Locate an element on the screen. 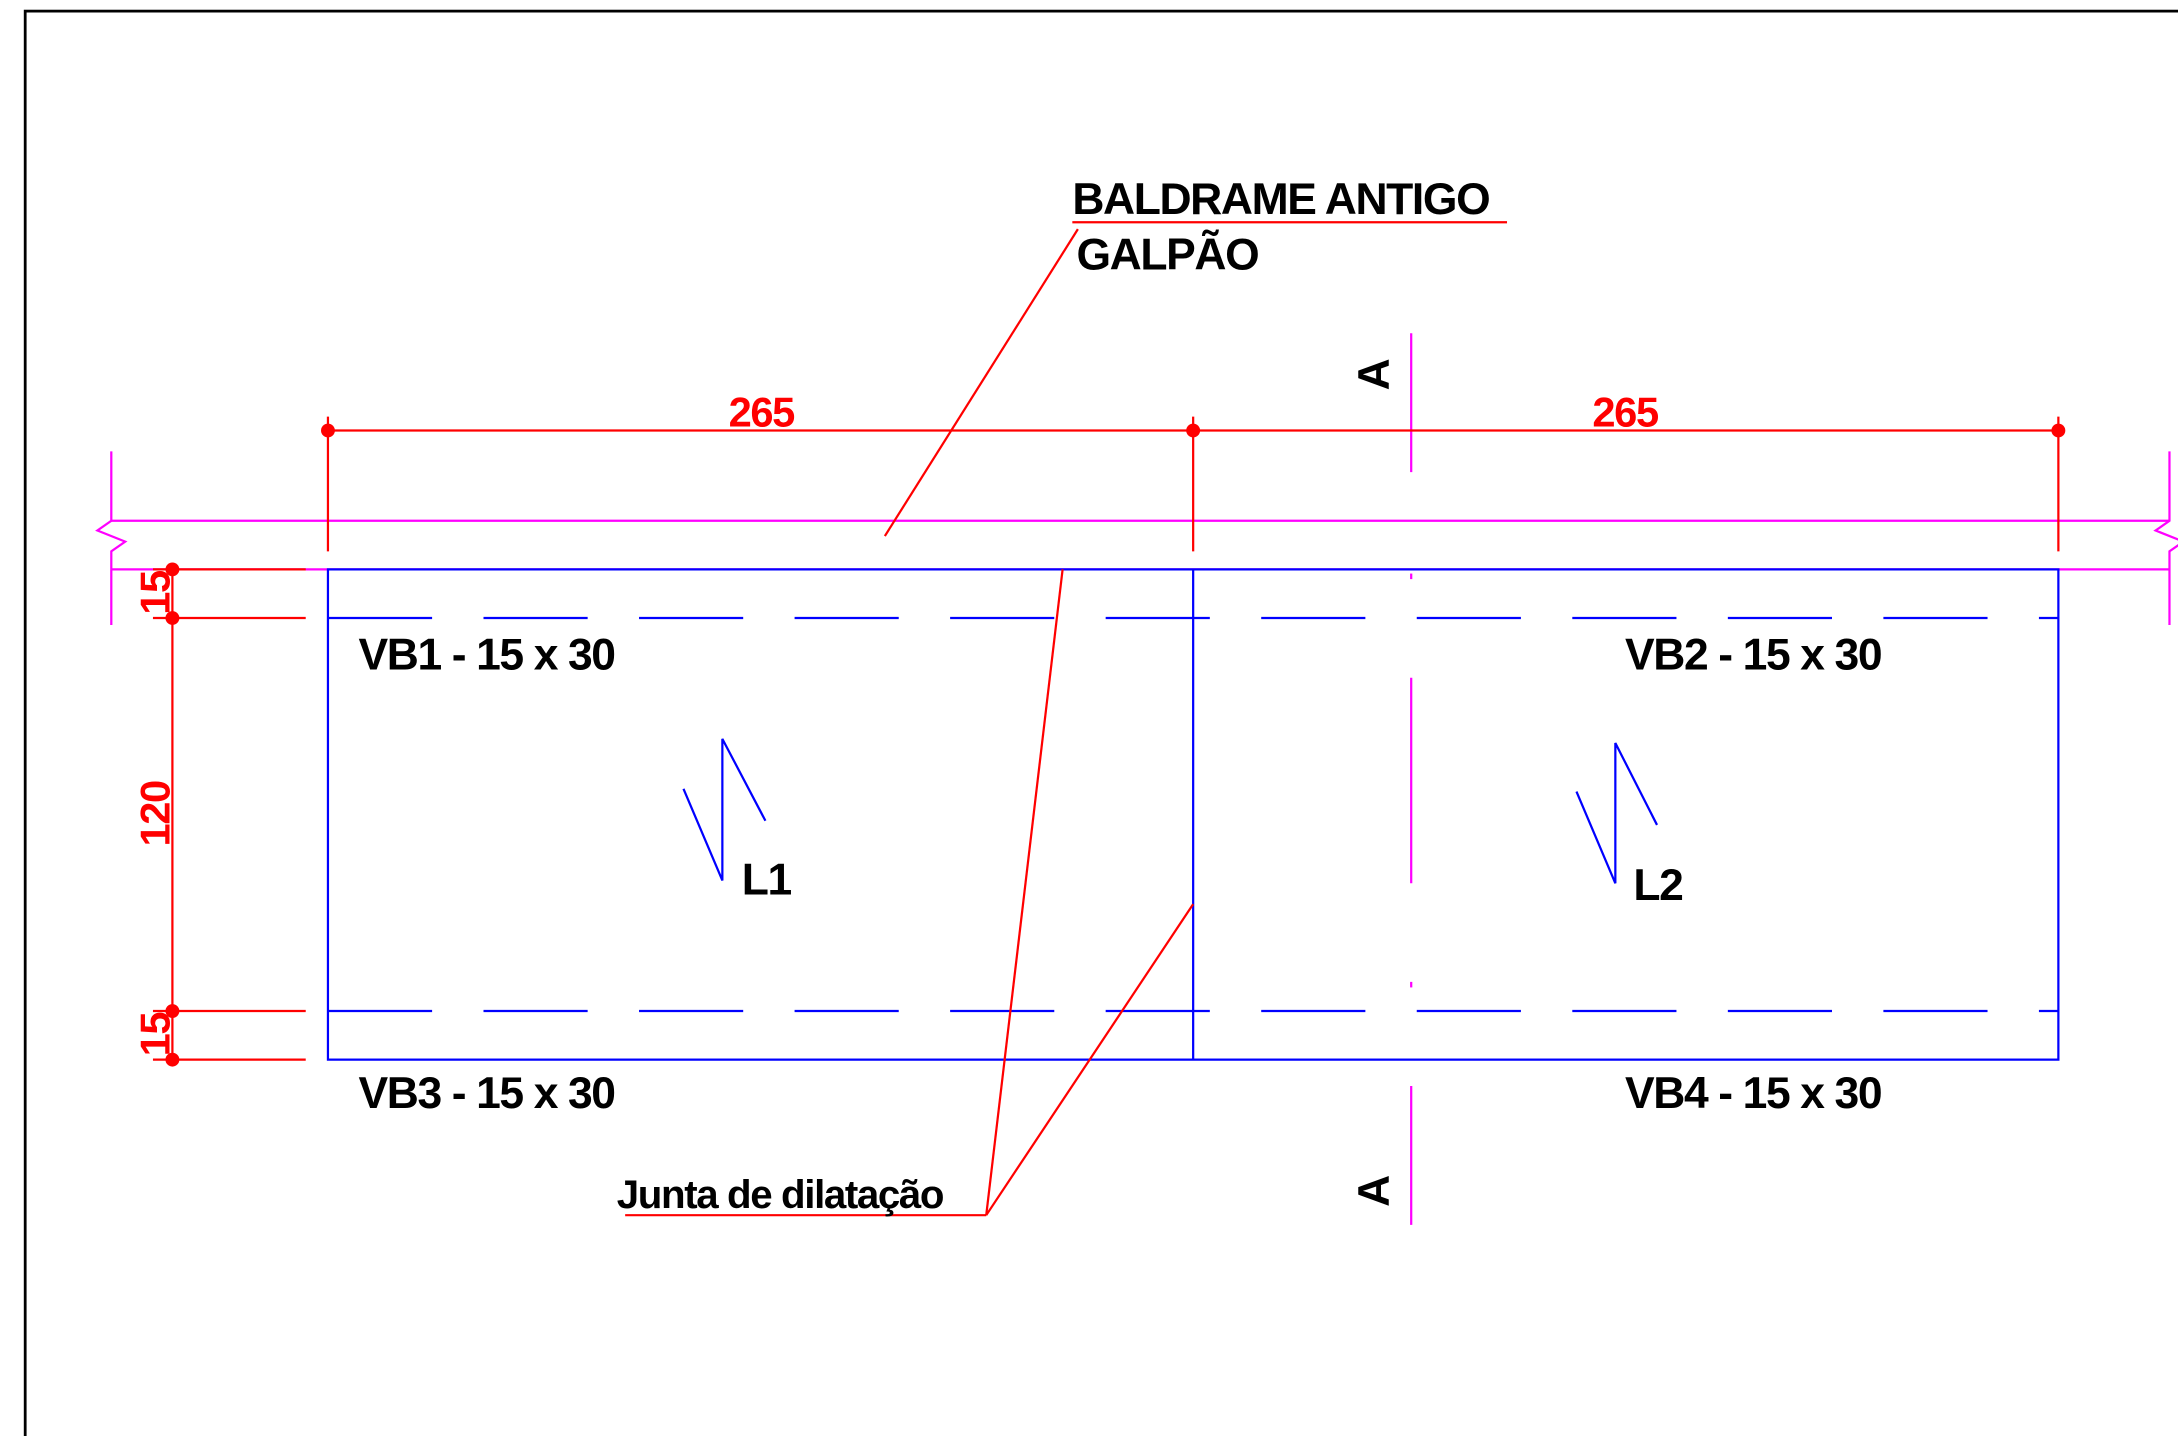  beam-label: VB3 - 15 x 30 is located at coordinates (487, 1093).